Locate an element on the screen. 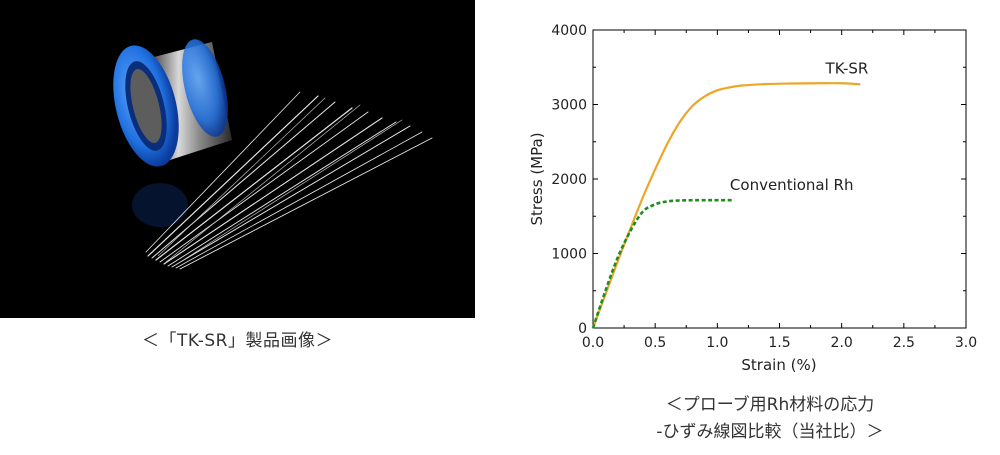 The width and height of the screenshot is (1000, 455). x-axis-label: Strain (%) is located at coordinates (778, 365).